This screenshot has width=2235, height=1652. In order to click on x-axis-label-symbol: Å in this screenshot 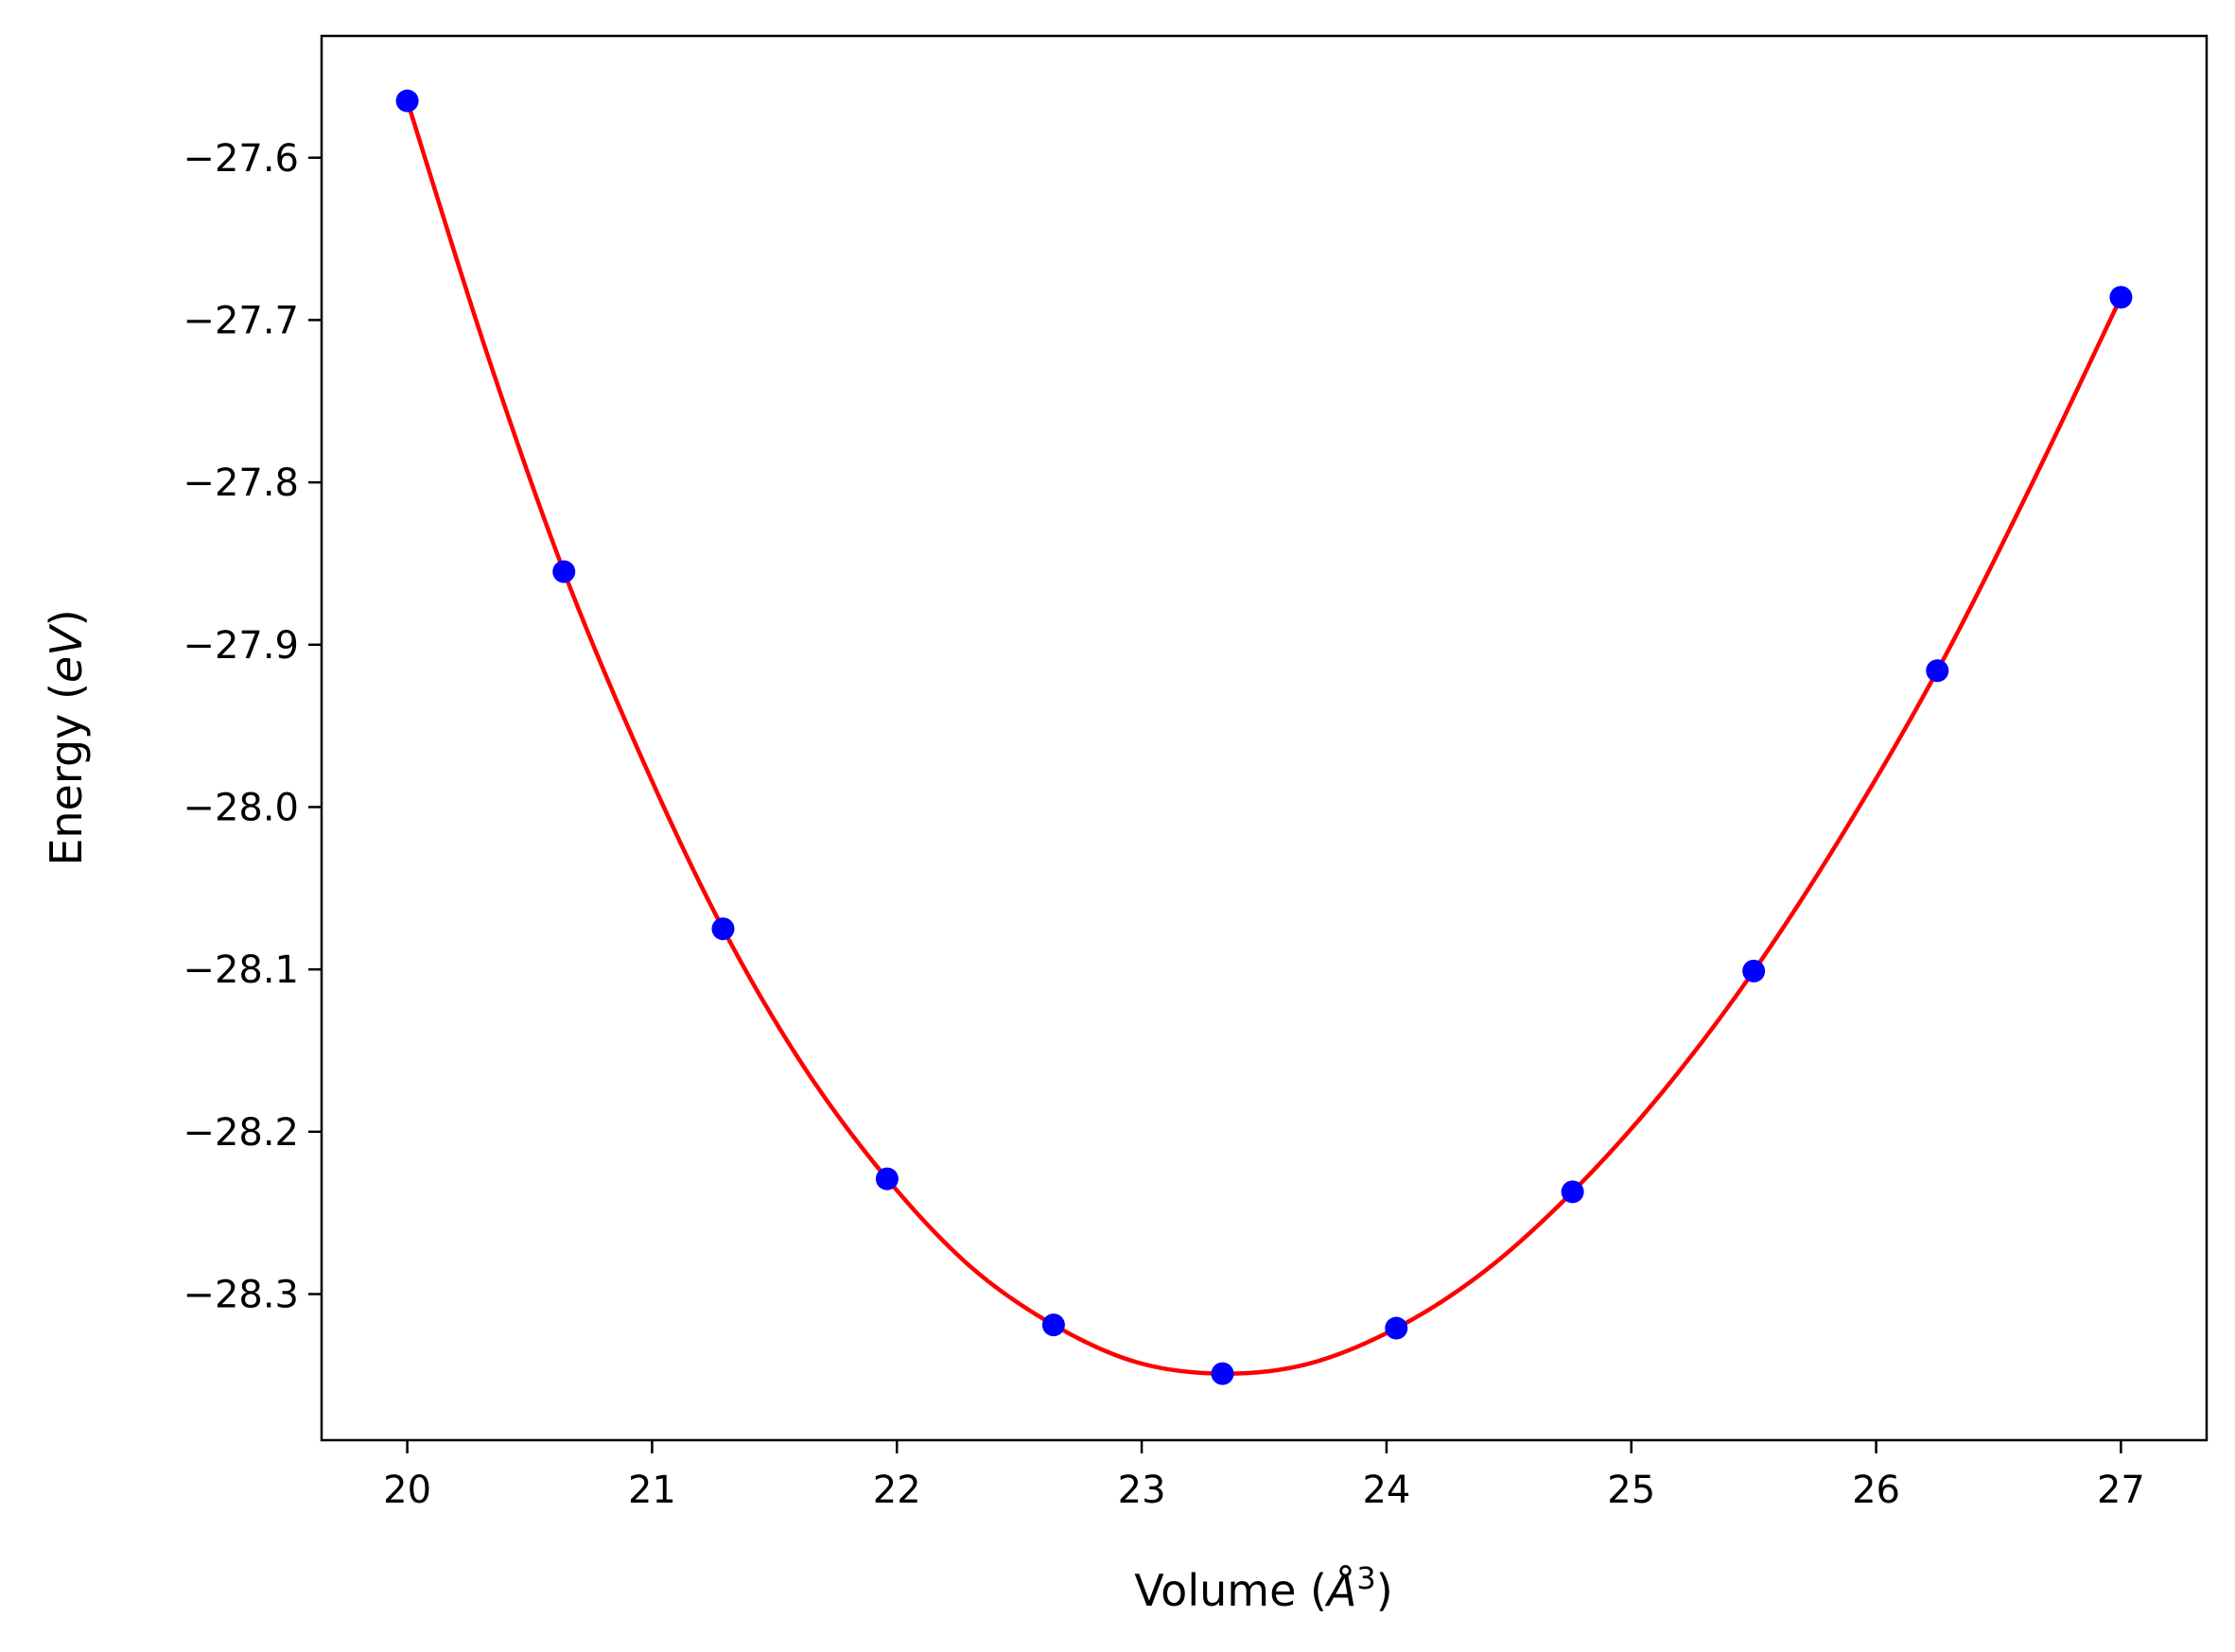, I will do `click(1340, 1590)`.